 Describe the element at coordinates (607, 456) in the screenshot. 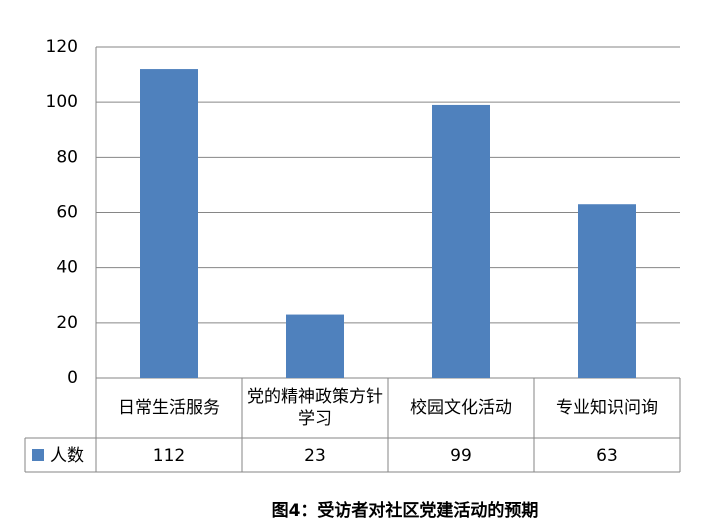

I see `table-value: 63` at that location.